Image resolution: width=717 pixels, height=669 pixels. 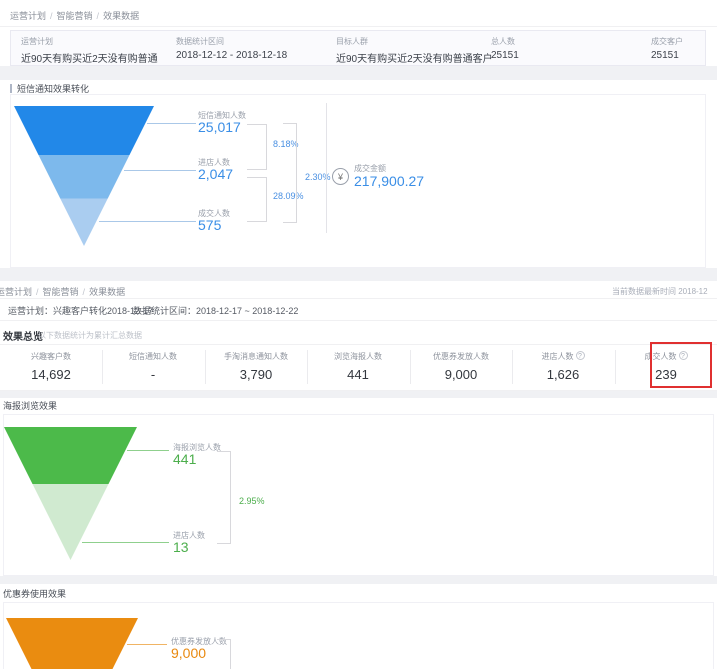 What do you see at coordinates (84, 176) in the screenshot?
I see `sms-funnel-chart` at bounding box center [84, 176].